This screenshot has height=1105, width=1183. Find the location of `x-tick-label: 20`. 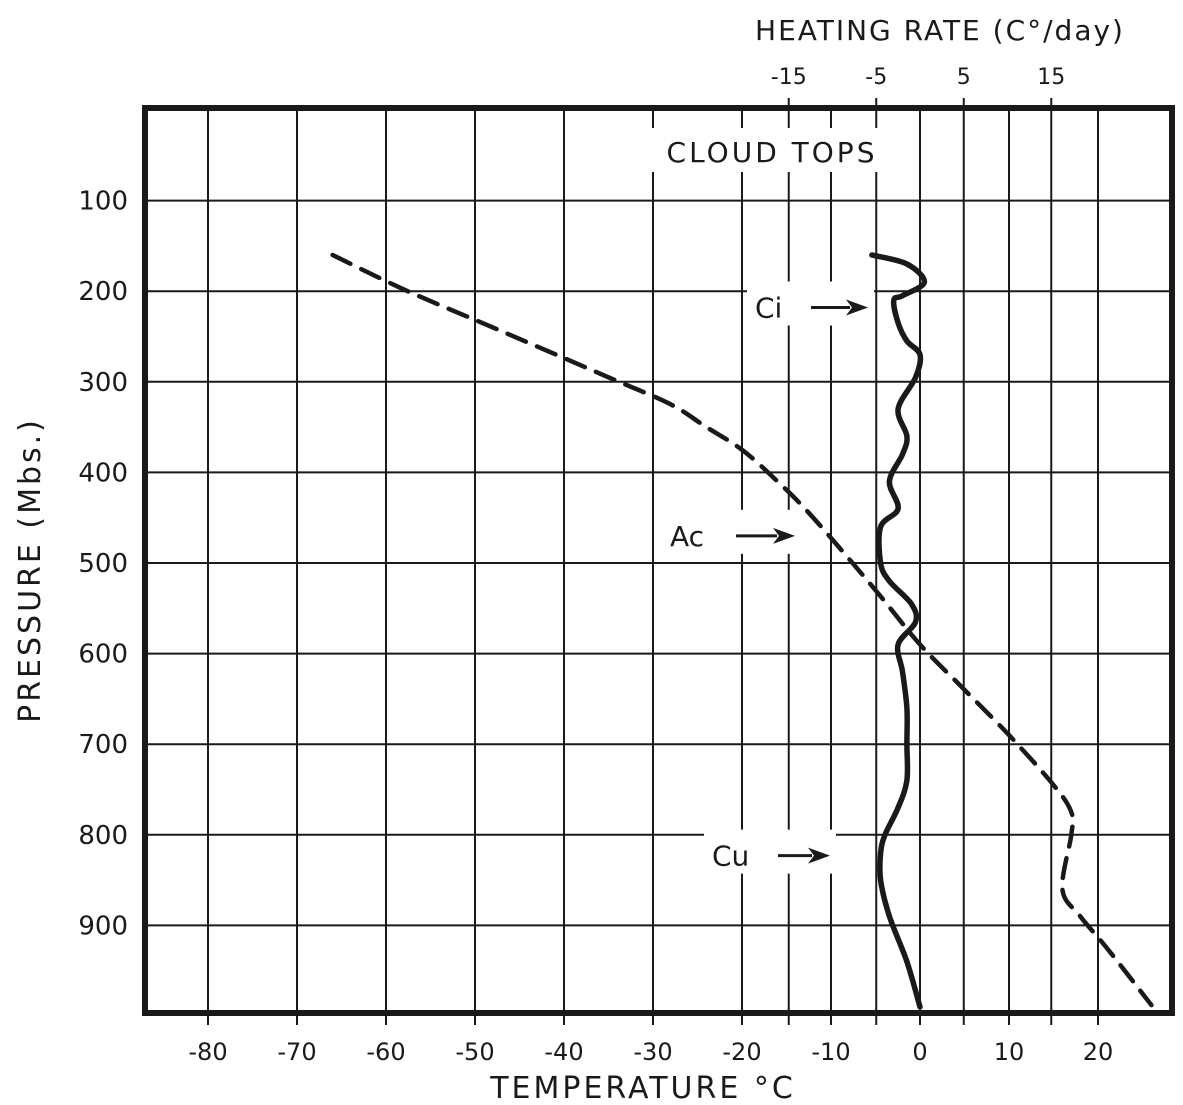

x-tick-label: 20 is located at coordinates (1098, 1052).